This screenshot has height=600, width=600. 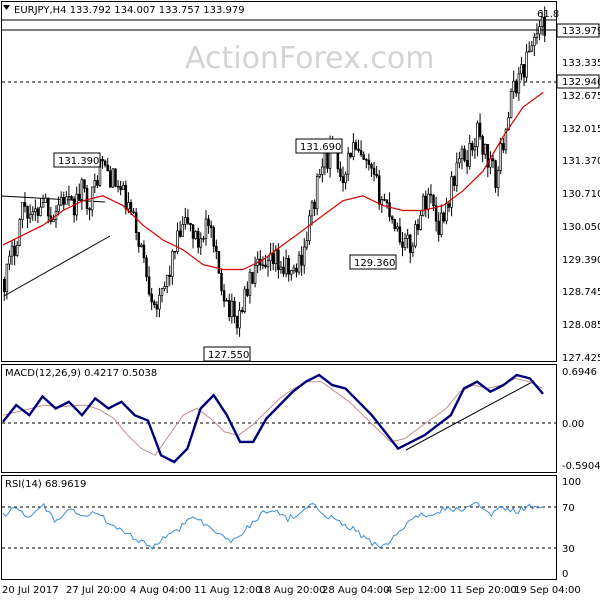 What do you see at coordinates (581, 227) in the screenshot?
I see `price-tick-label: 130.050` at bounding box center [581, 227].